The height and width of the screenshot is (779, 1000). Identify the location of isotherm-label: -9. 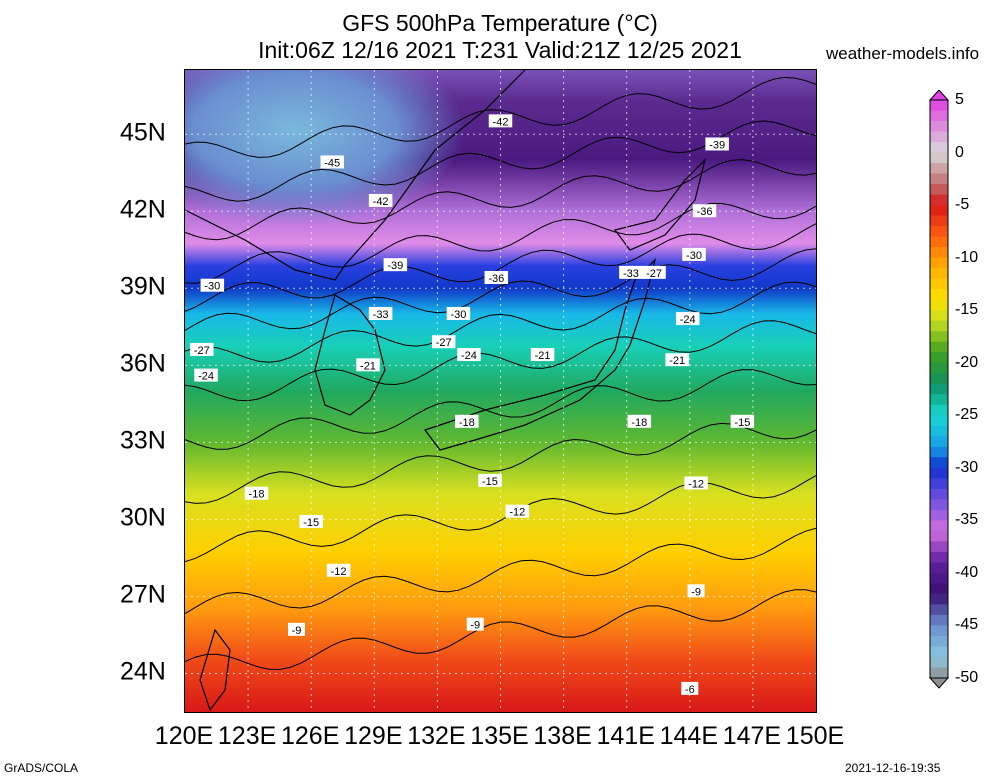
(696, 591).